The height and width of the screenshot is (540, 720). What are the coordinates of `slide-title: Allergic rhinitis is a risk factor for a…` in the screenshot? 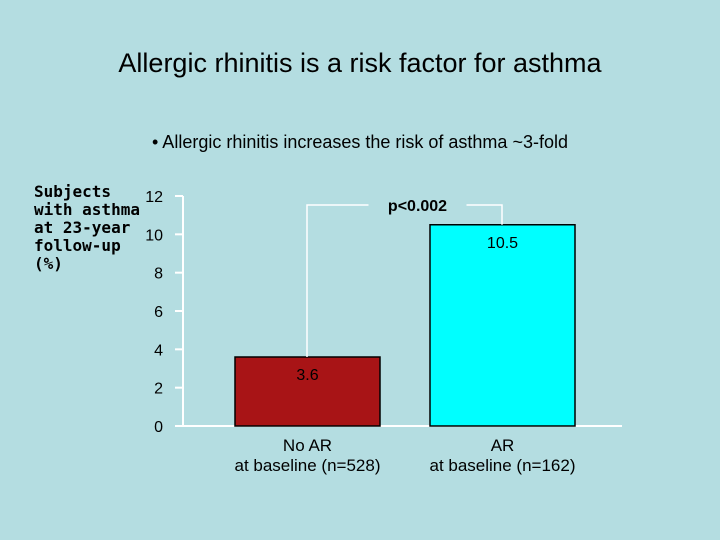 It's located at (360, 63).